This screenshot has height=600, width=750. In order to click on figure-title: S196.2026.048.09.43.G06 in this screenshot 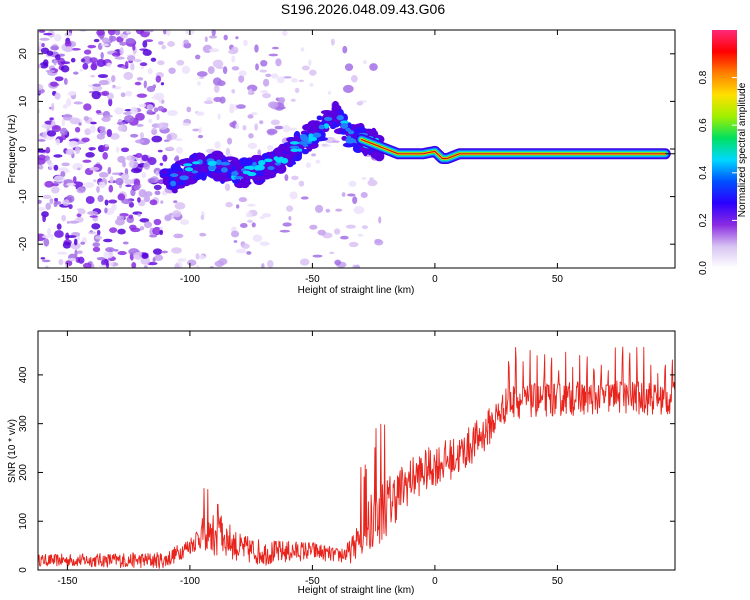, I will do `click(363, 9)`.